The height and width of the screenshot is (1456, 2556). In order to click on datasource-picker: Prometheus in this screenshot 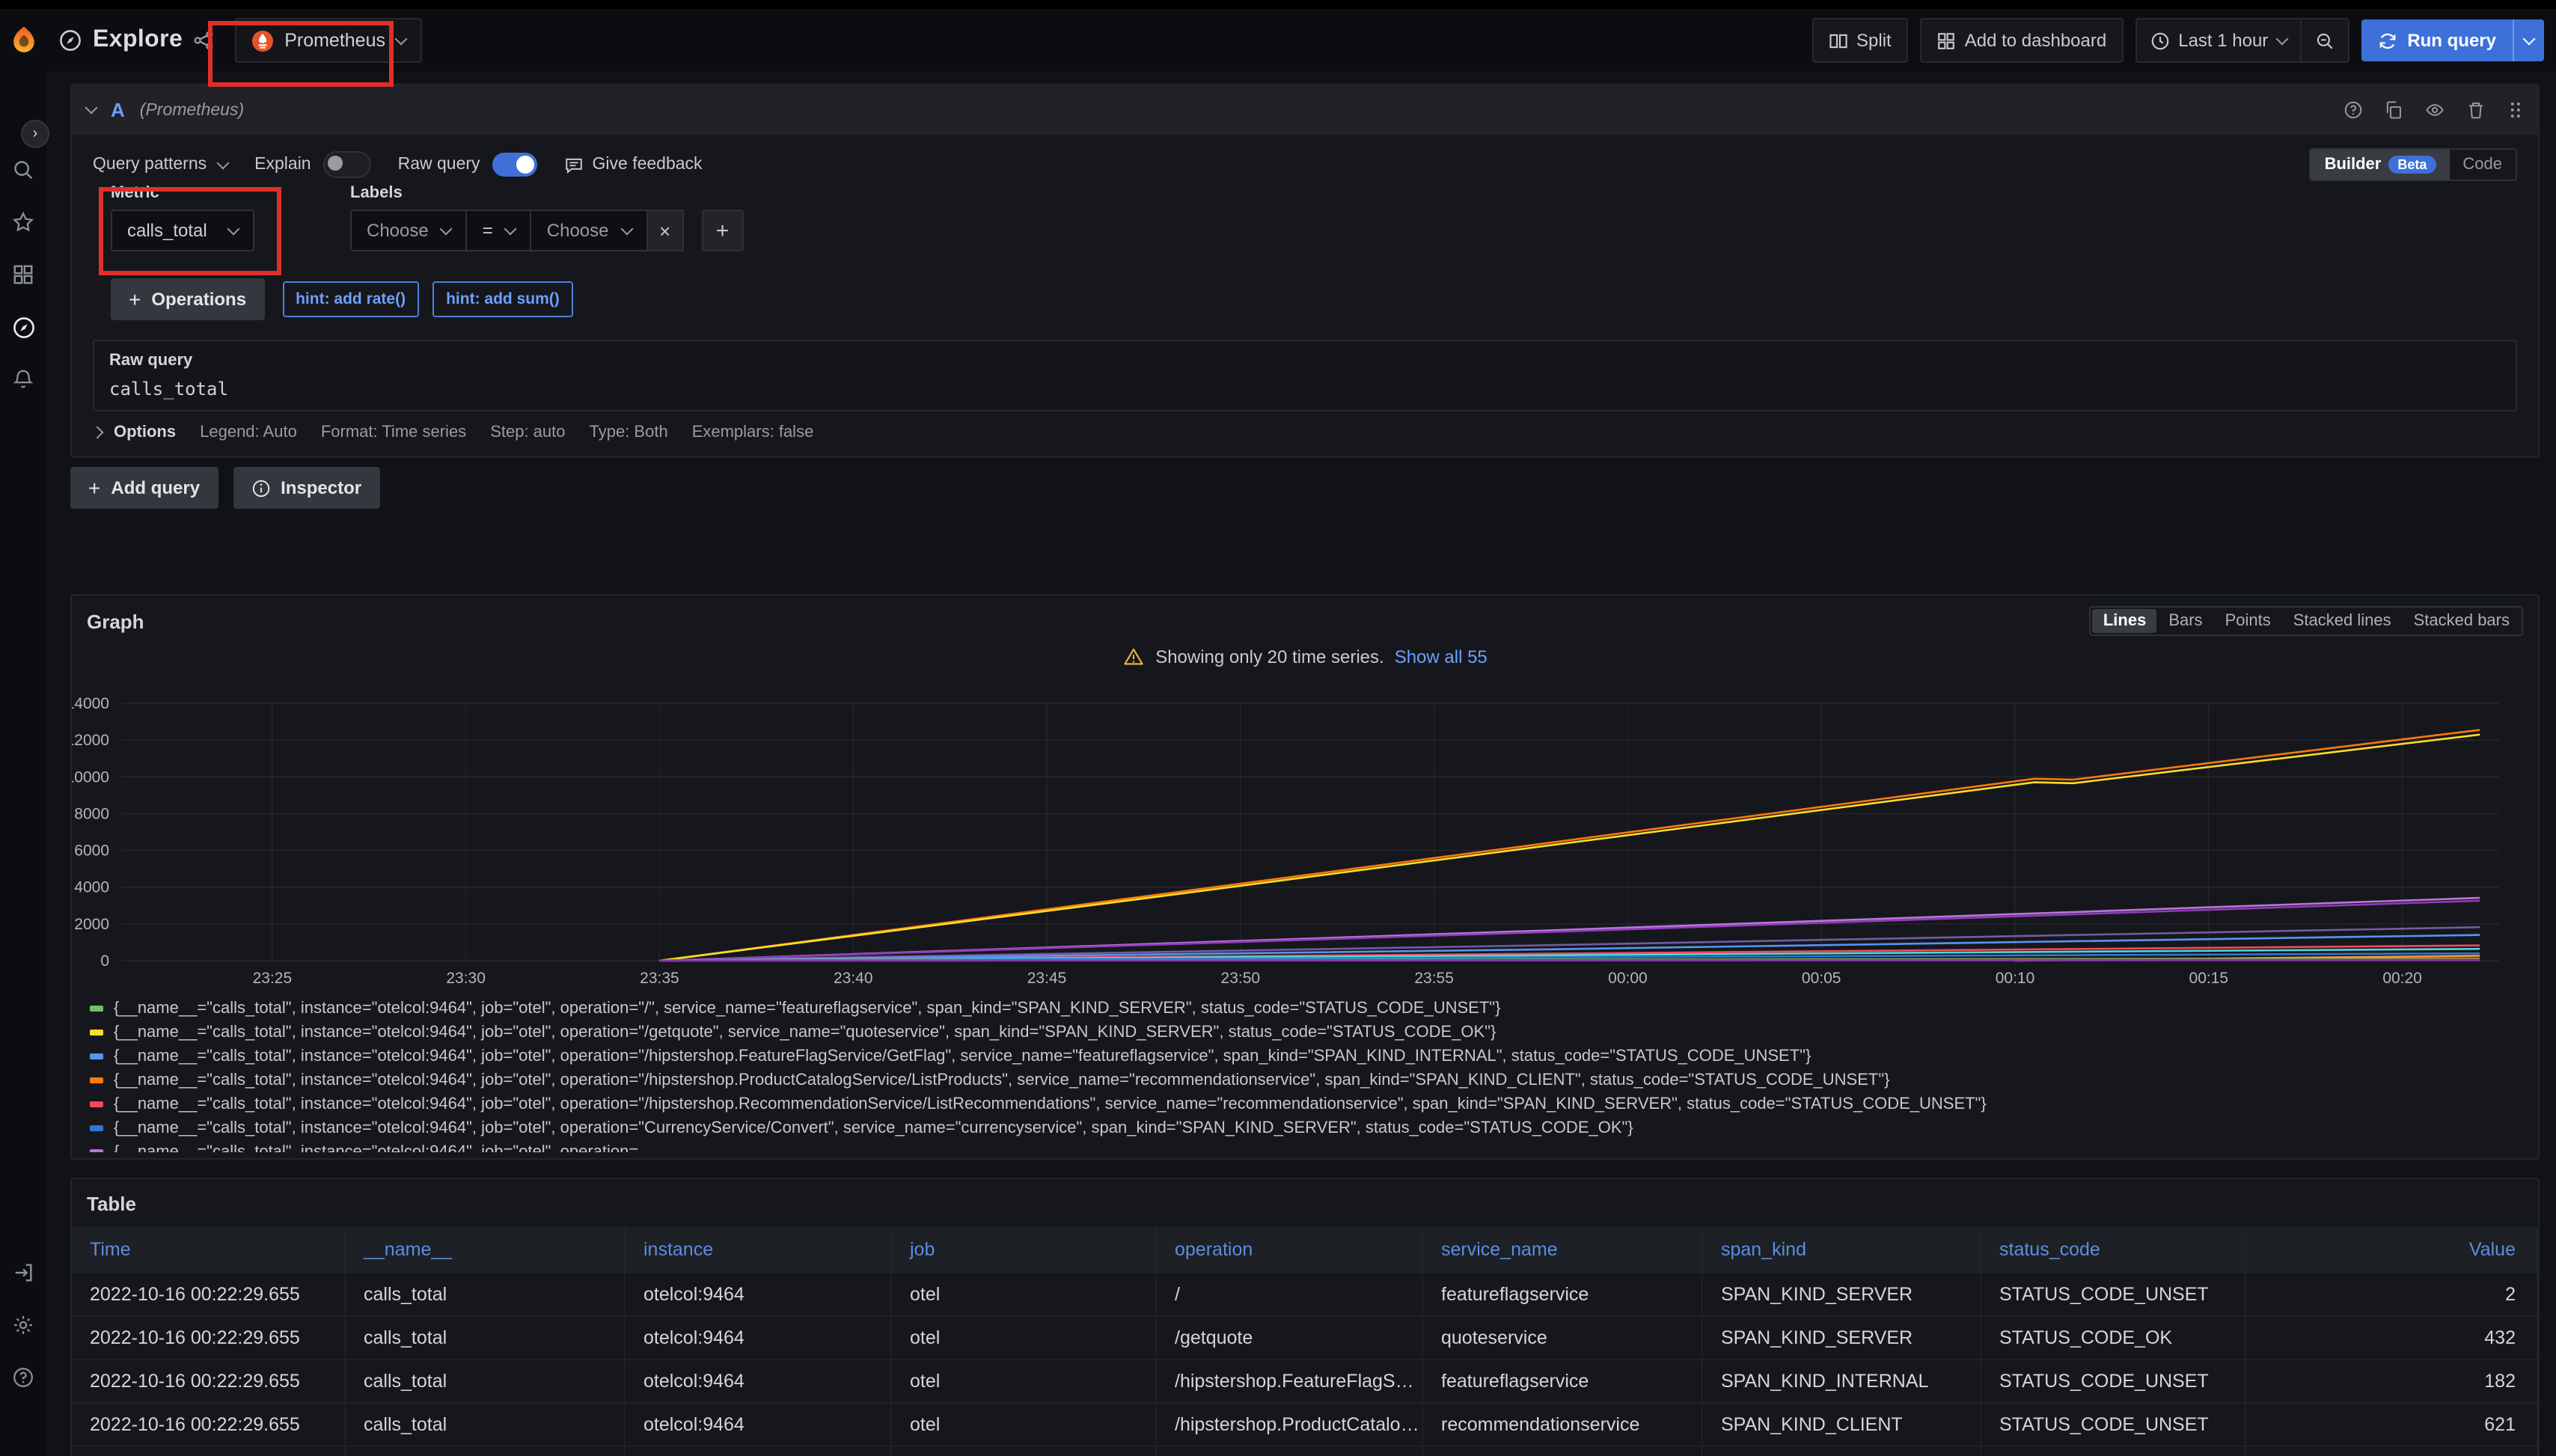, I will do `click(328, 40)`.